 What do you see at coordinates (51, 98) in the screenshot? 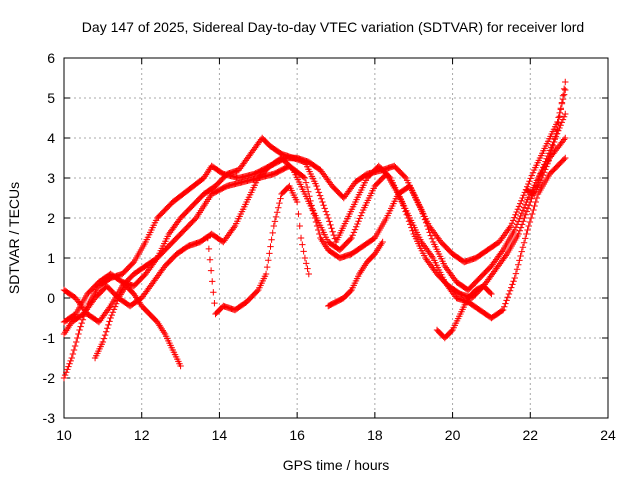
I see `y-tick-label: 5` at bounding box center [51, 98].